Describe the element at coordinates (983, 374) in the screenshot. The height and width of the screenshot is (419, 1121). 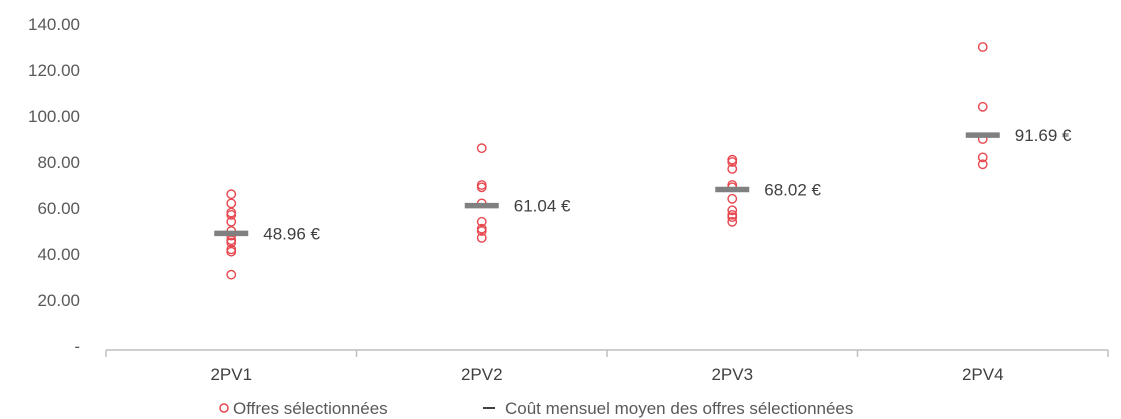
I see `x-tick-label: 2PV4` at that location.